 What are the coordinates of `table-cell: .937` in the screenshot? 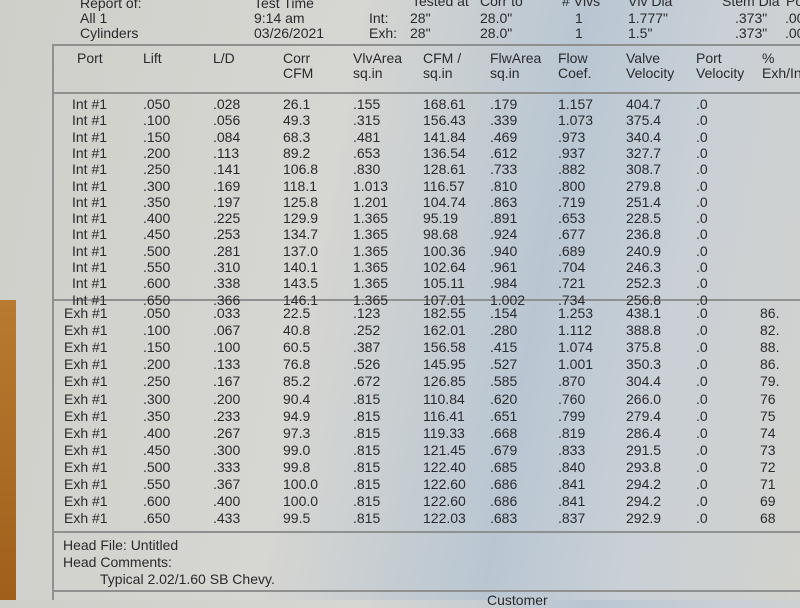 It's located at (572, 152).